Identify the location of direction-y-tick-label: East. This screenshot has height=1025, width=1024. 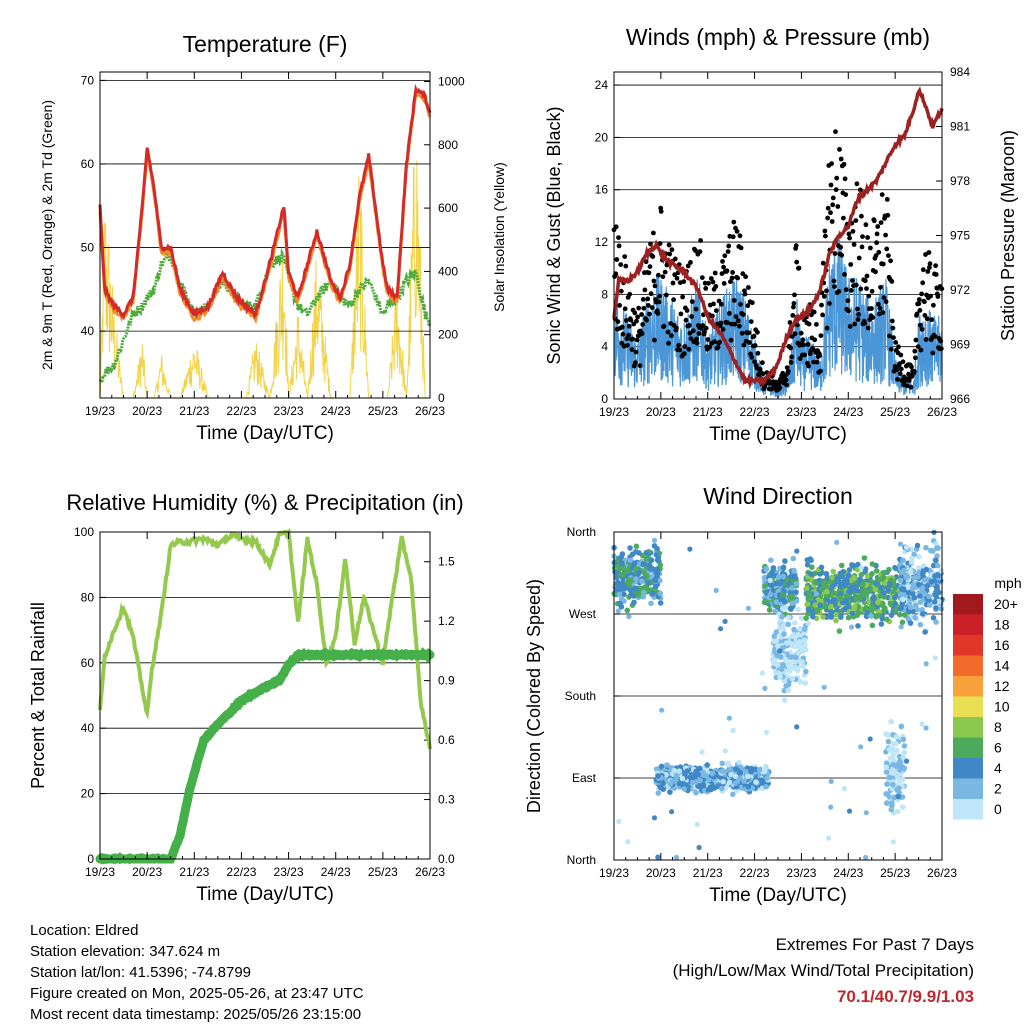
(584, 778).